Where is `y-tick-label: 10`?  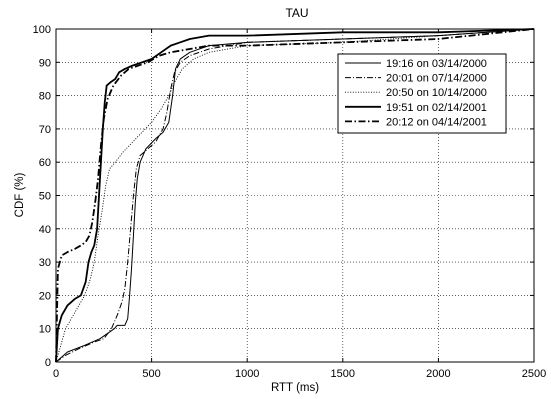
y-tick-label: 10 is located at coordinates (45, 330).